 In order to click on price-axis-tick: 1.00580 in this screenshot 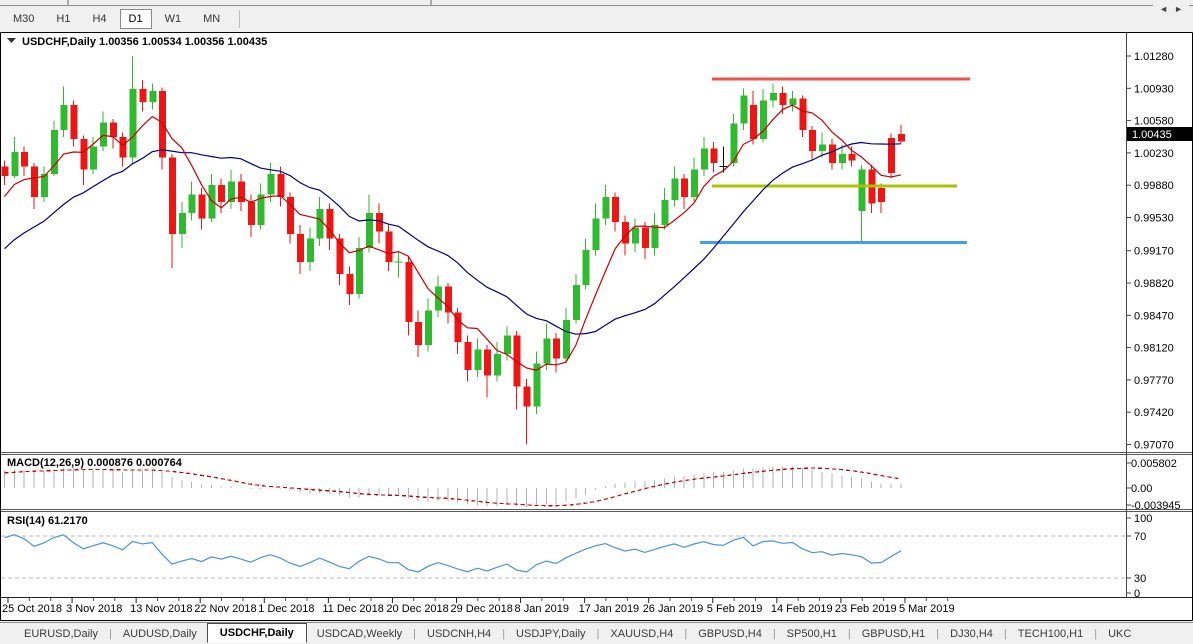, I will do `click(1154, 122)`.